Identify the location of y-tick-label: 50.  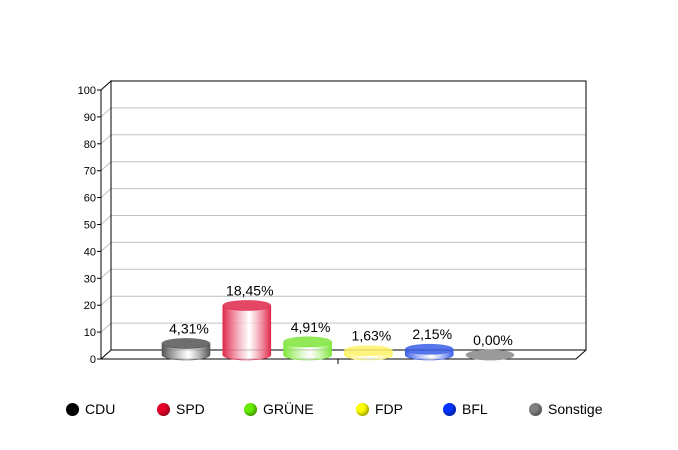
(90, 226).